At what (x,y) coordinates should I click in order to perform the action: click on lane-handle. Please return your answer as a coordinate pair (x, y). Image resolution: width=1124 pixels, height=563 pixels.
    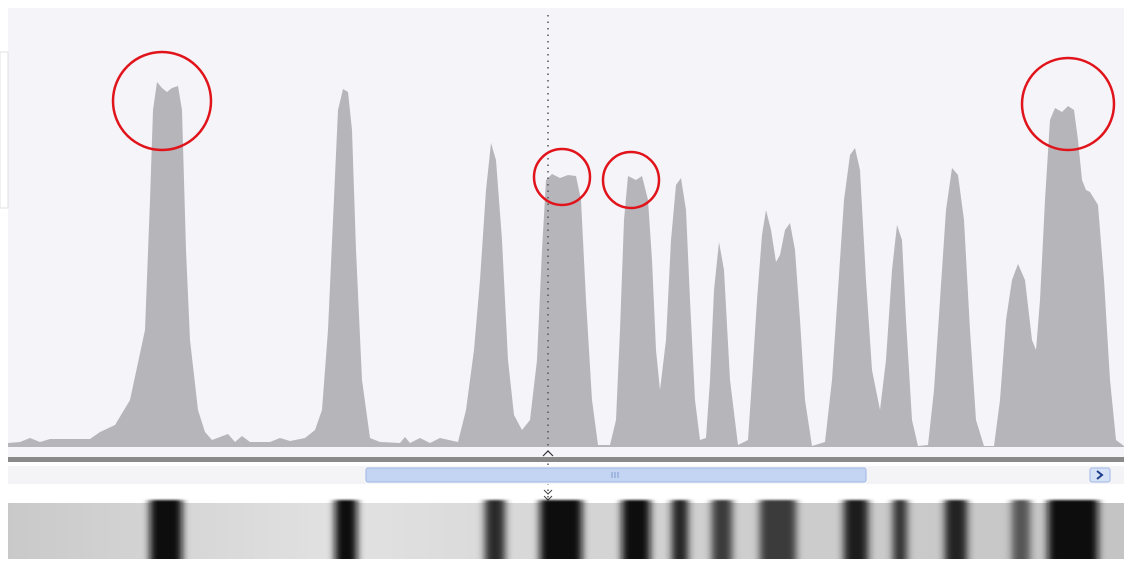
    Looking at the image, I should click on (548, 495).